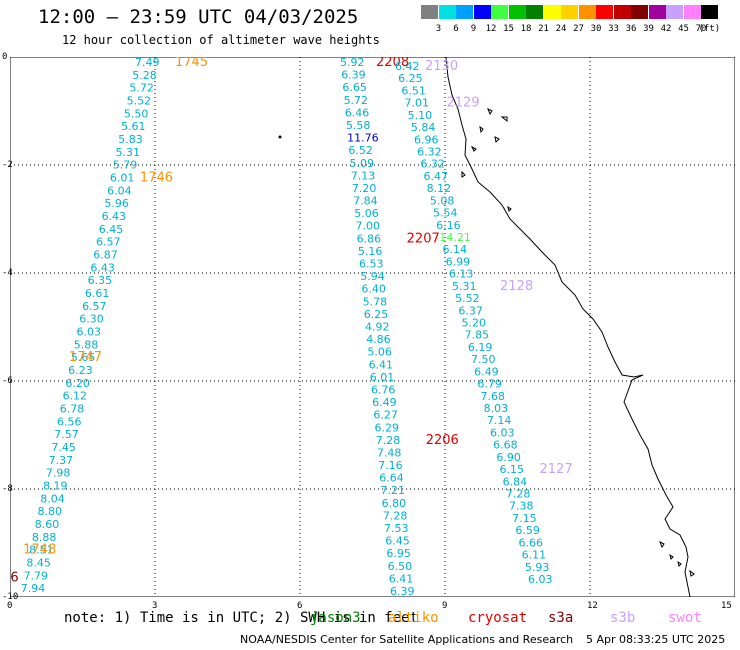 The height and width of the screenshot is (650, 740). Describe the element at coordinates (69, 421) in the screenshot. I see `wave-height-value: 6.56` at that location.